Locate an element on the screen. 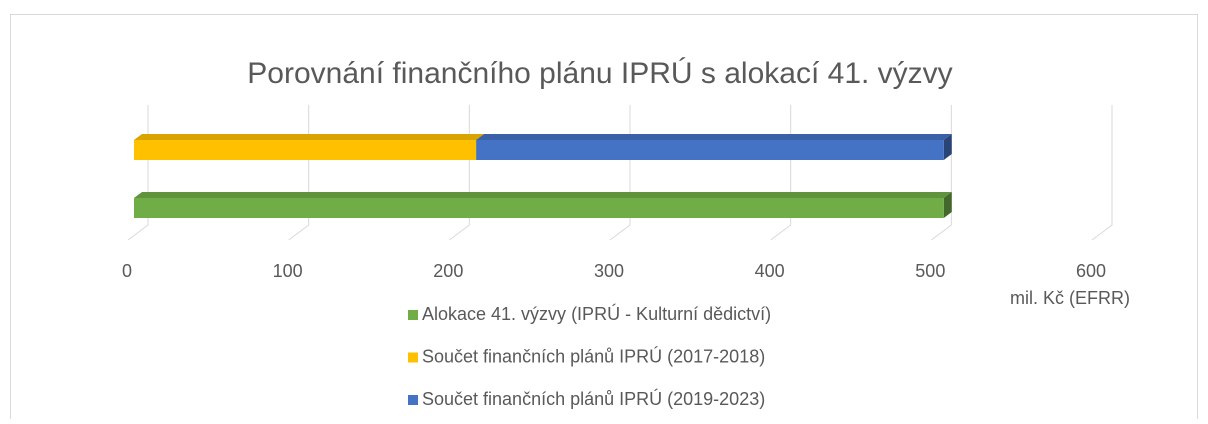  grid-line is located at coordinates (1102, 173).